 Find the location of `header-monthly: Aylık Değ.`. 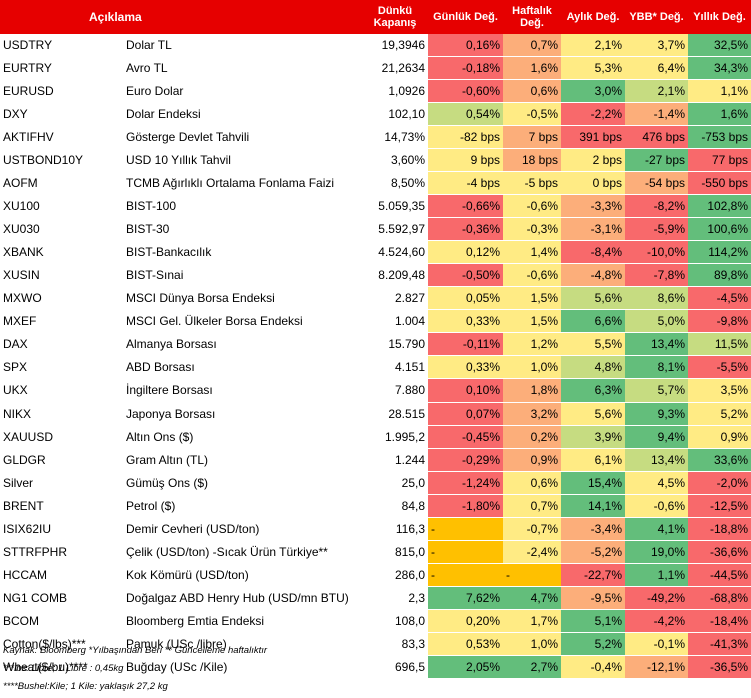

header-monthly: Aylık Değ. is located at coordinates (593, 17).